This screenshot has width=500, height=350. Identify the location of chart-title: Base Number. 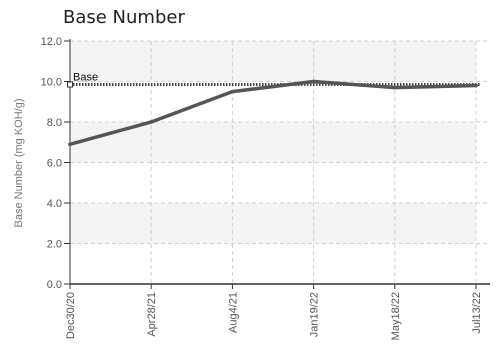
(124, 17).